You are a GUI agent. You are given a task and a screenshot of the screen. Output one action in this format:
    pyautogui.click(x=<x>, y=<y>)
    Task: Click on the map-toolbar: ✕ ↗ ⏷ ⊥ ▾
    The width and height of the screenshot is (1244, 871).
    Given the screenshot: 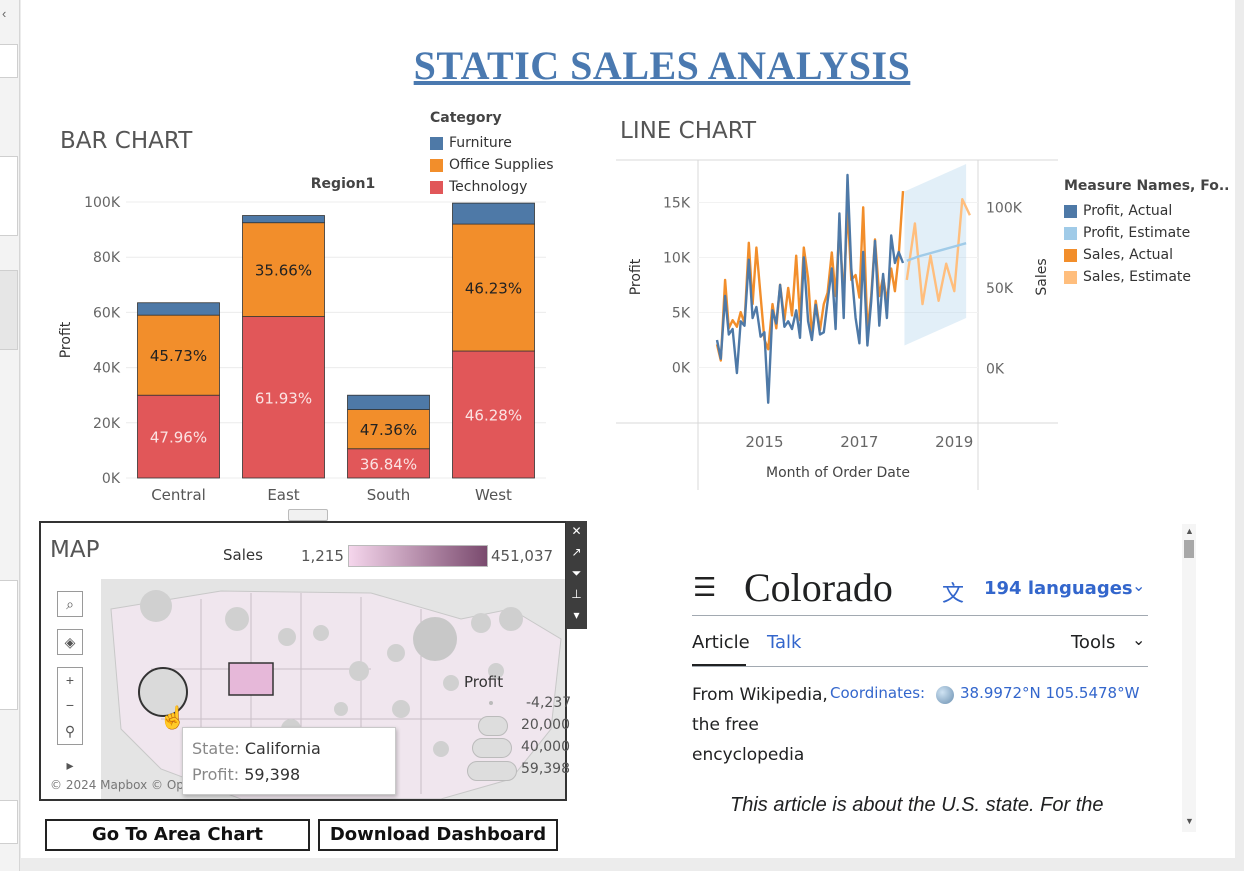 What is the action you would take?
    pyautogui.click(x=576, y=575)
    